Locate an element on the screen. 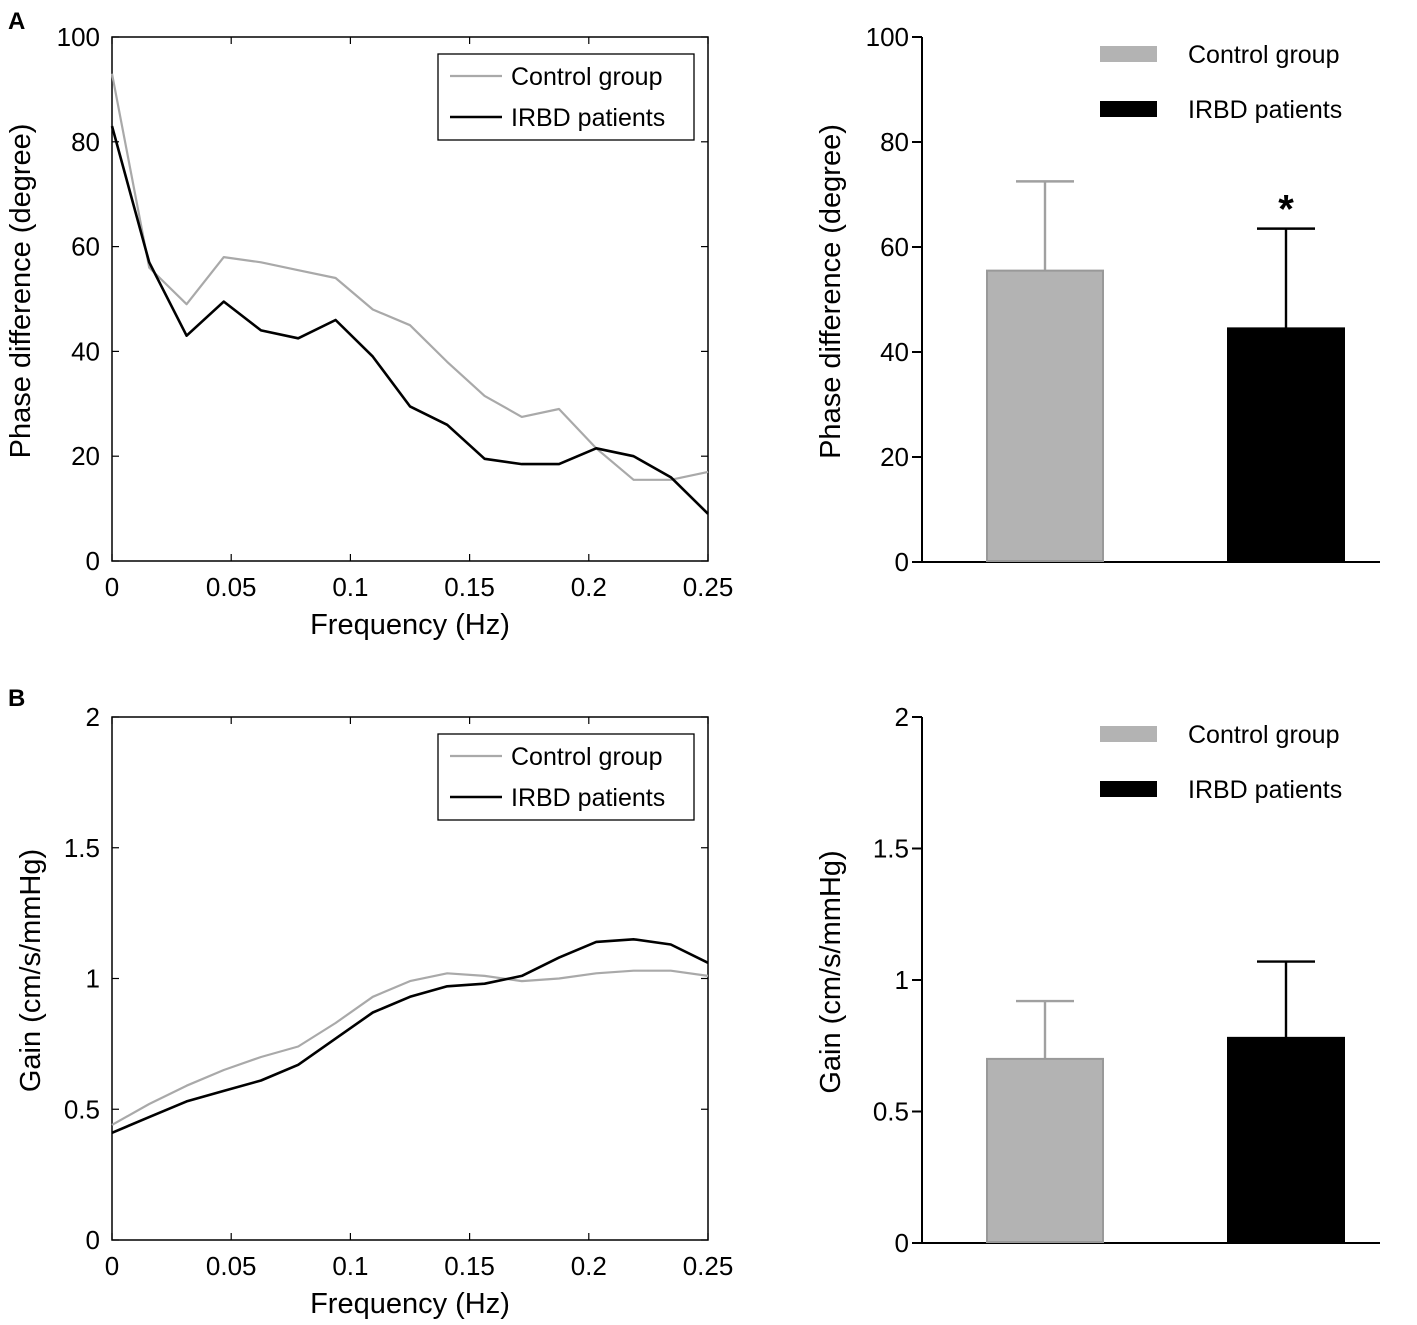 This screenshot has width=1417, height=1325. panel-label-a: A is located at coordinates (16, 21).